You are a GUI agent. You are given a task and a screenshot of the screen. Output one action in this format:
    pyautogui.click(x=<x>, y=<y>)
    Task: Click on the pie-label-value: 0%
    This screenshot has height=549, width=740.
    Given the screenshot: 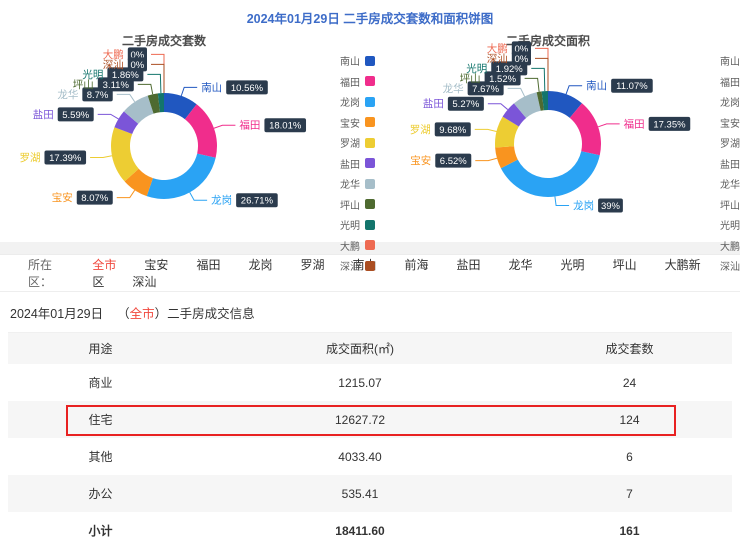 What is the action you would take?
    pyautogui.click(x=522, y=59)
    